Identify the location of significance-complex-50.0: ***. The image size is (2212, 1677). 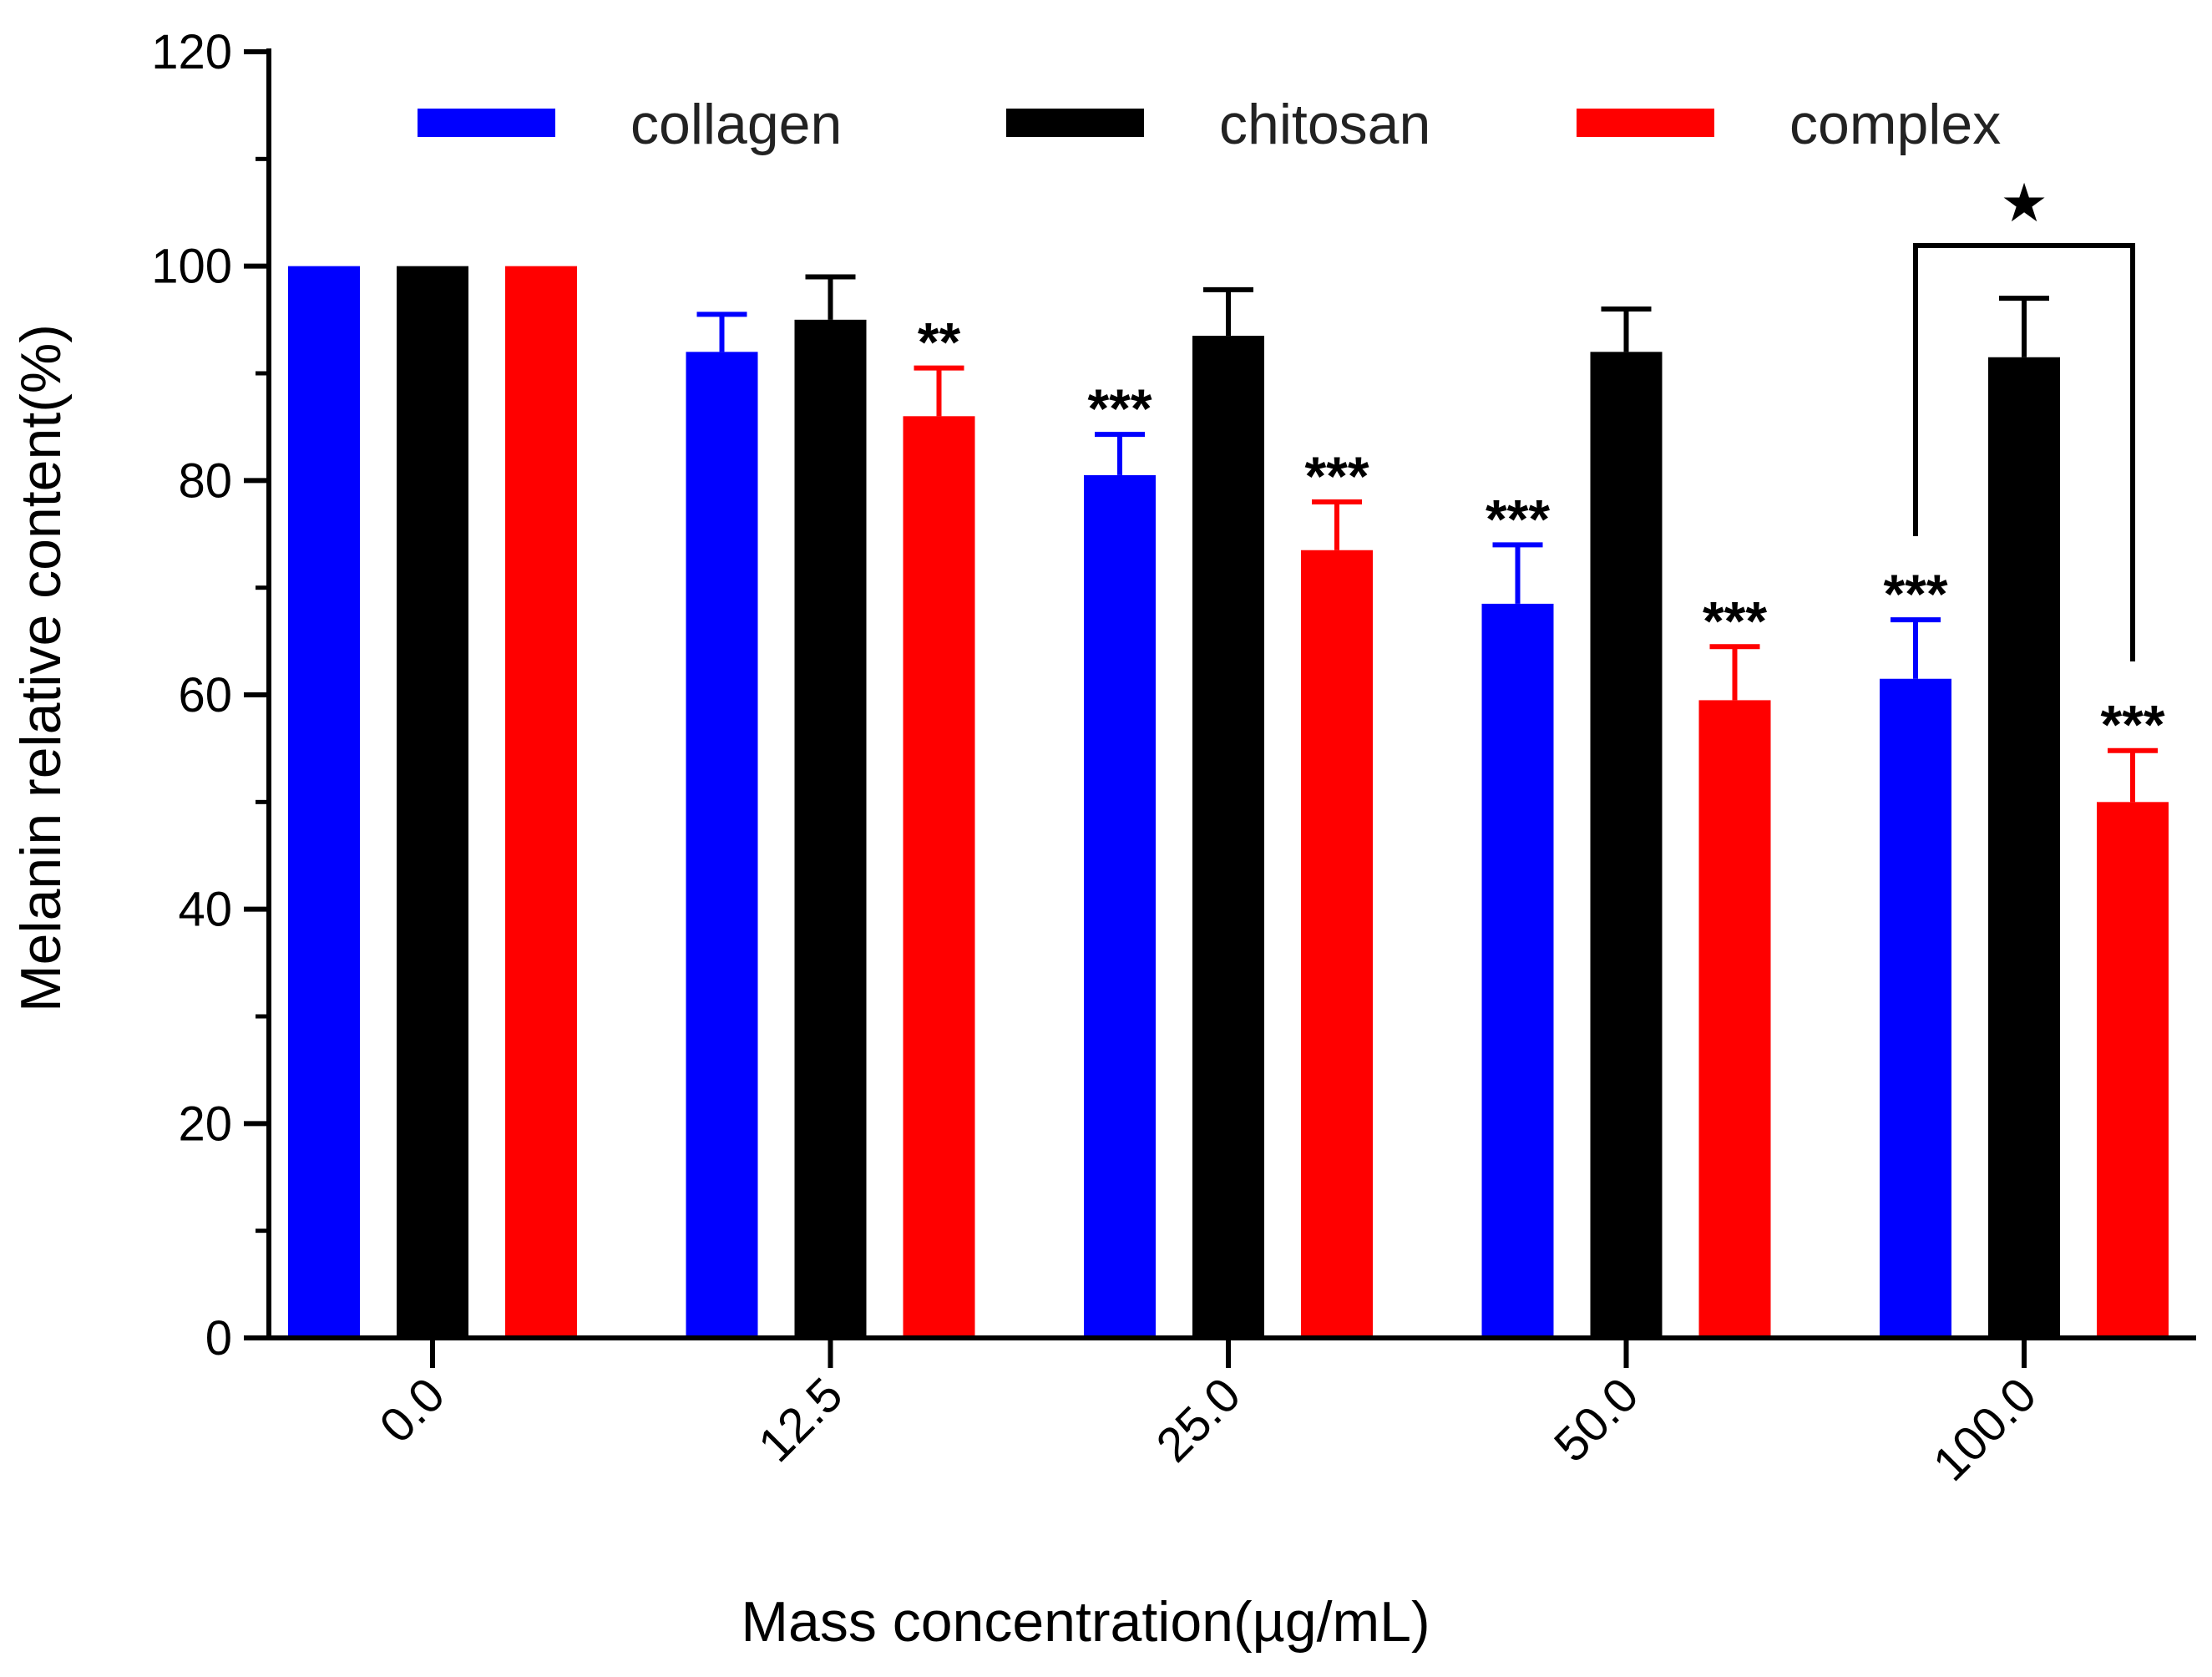
(1735, 620).